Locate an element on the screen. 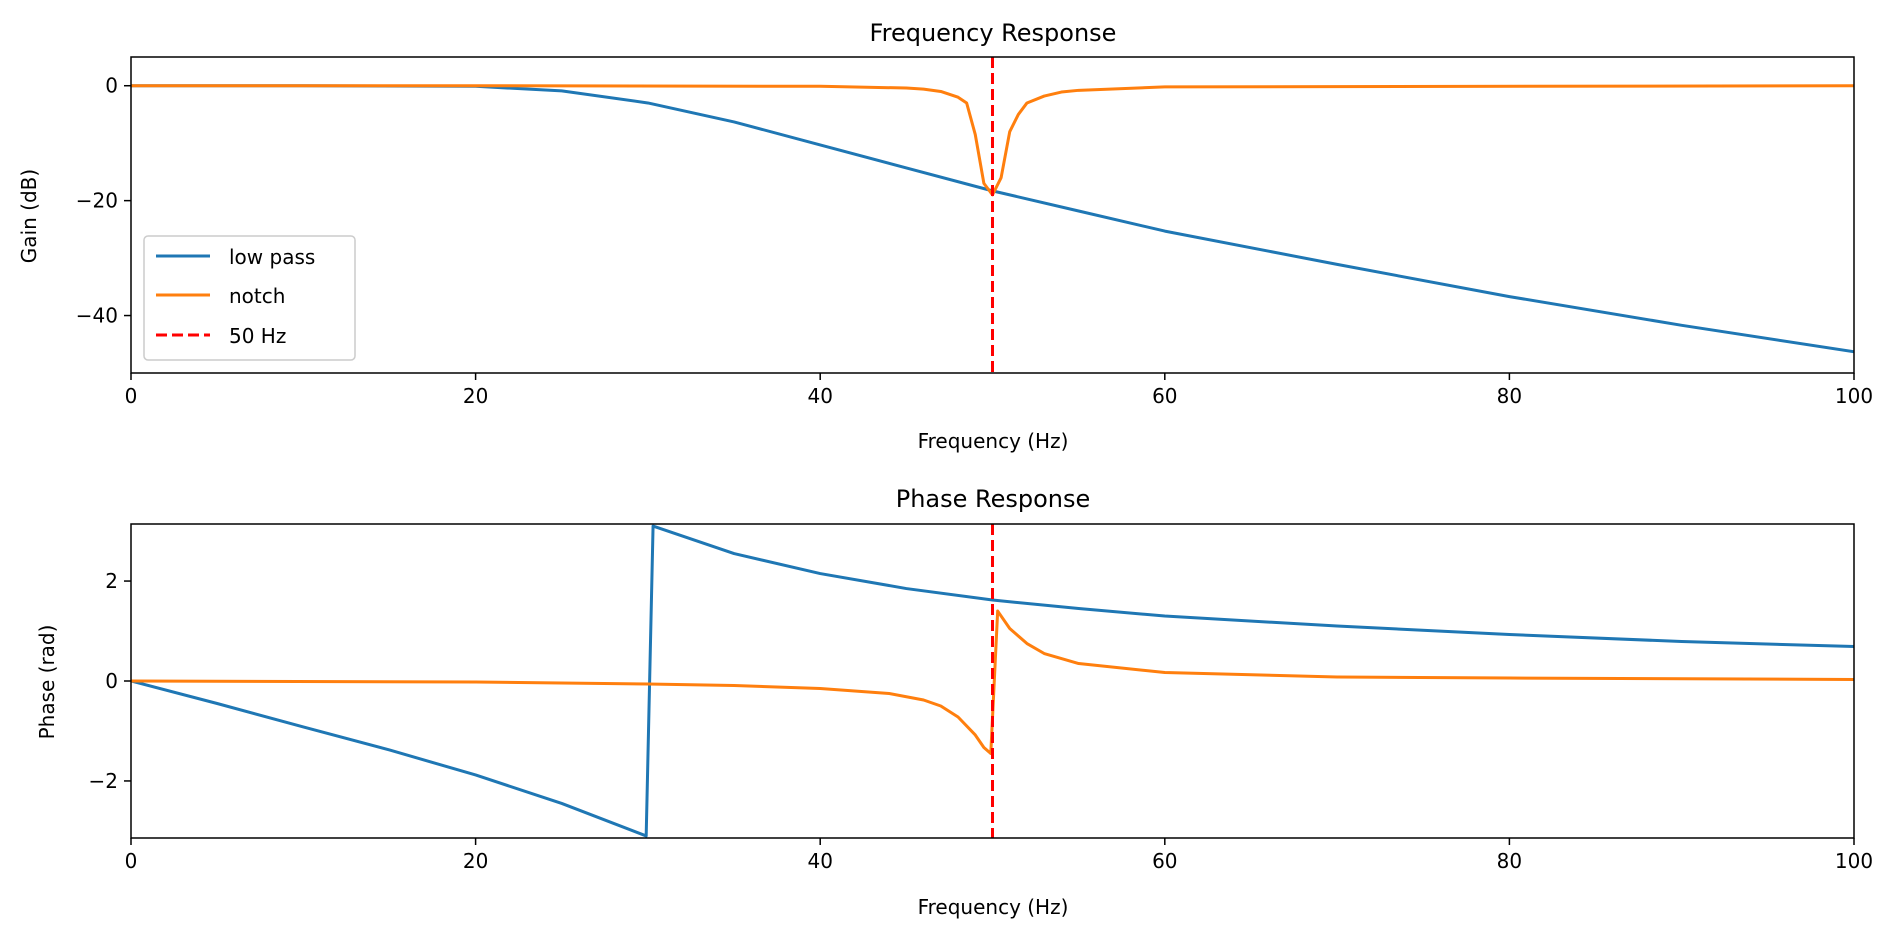 This screenshot has height=940, width=1899. legend-label-50-hz: 50 Hz is located at coordinates (257, 336).